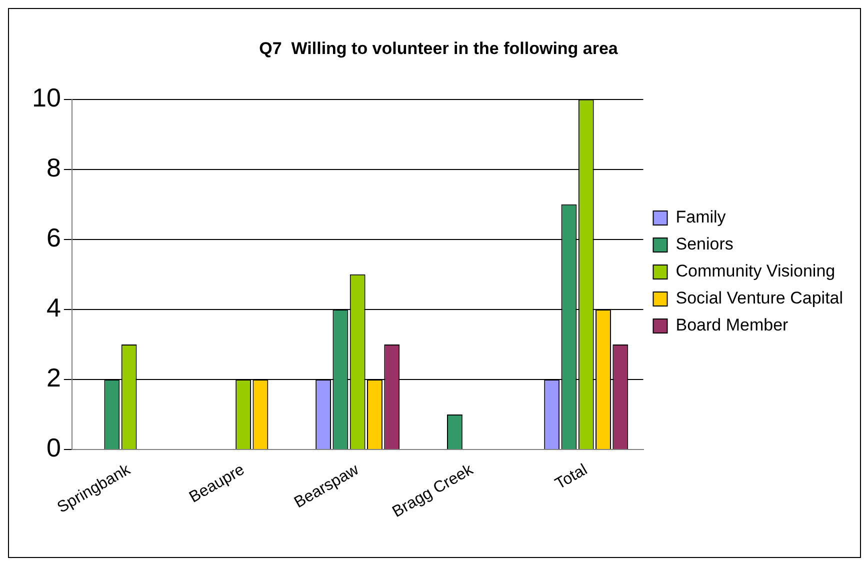 The height and width of the screenshot is (564, 867). What do you see at coordinates (46, 97) in the screenshot?
I see `y-tick-label: 10` at bounding box center [46, 97].